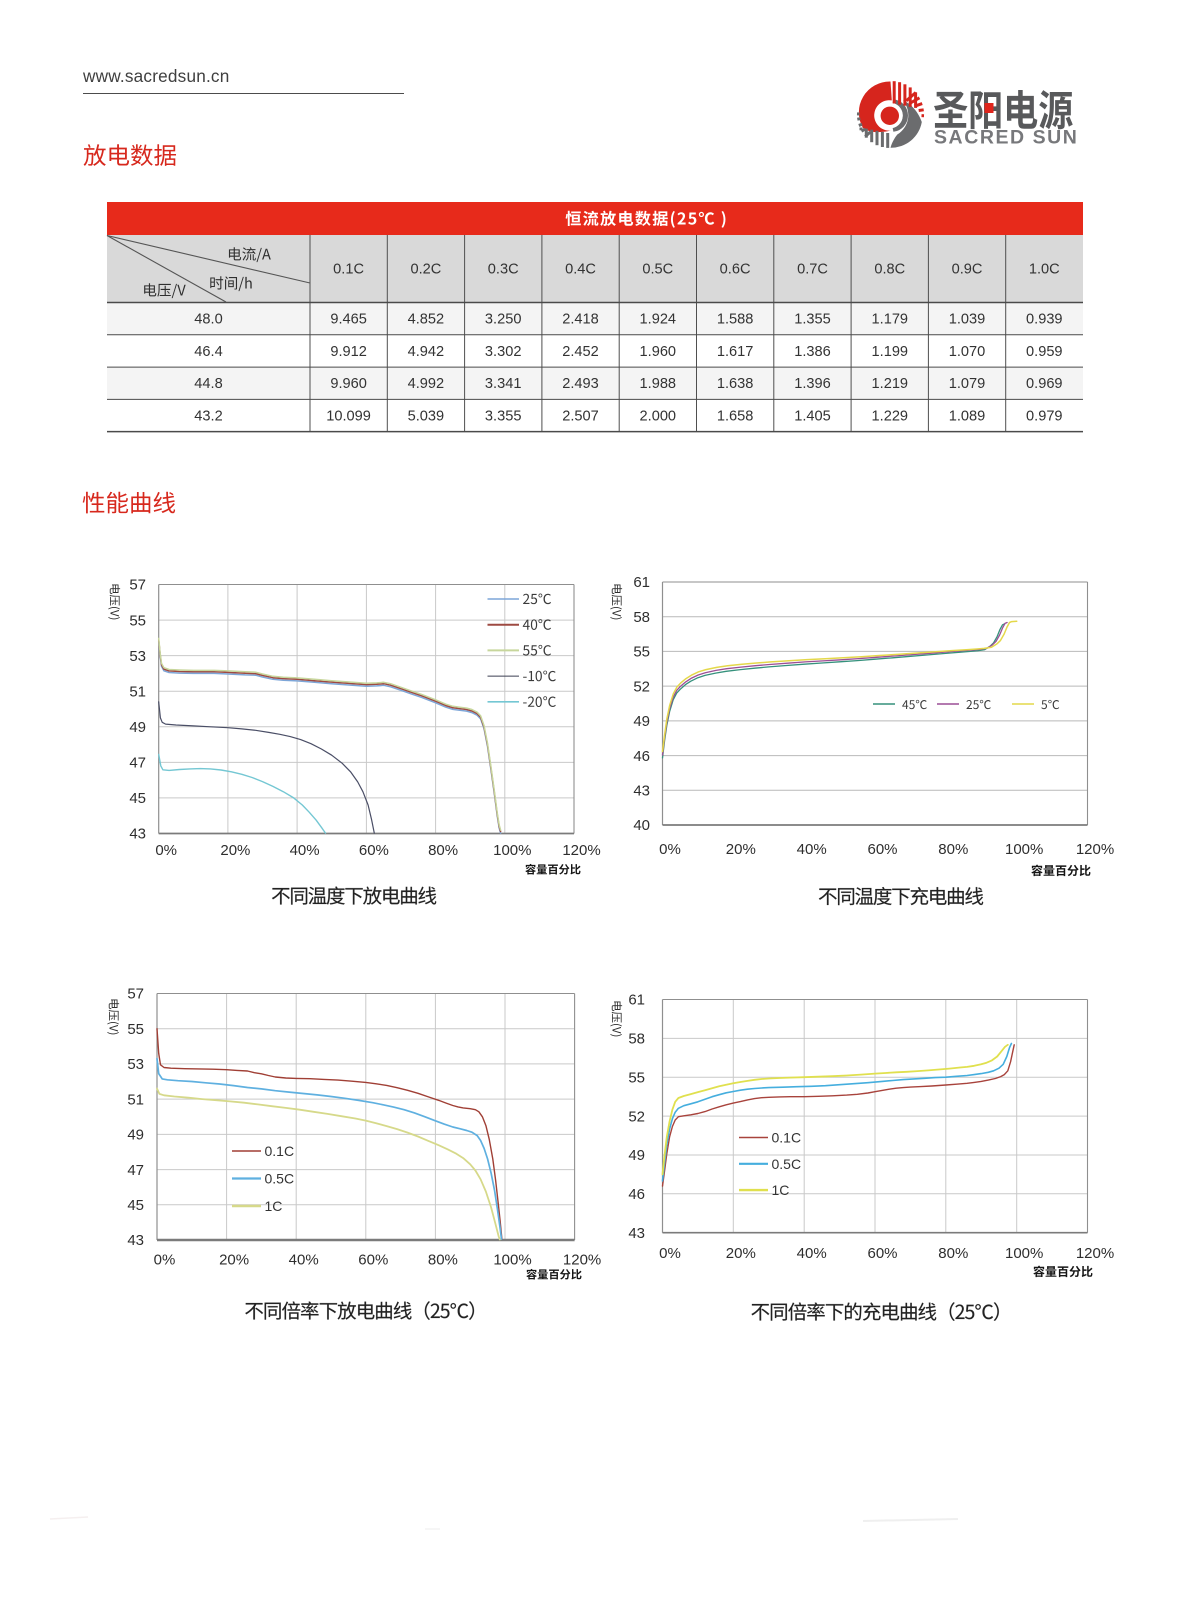  Describe the element at coordinates (1044, 352) in the screenshot. I see `svg-text: 0.959` at that location.